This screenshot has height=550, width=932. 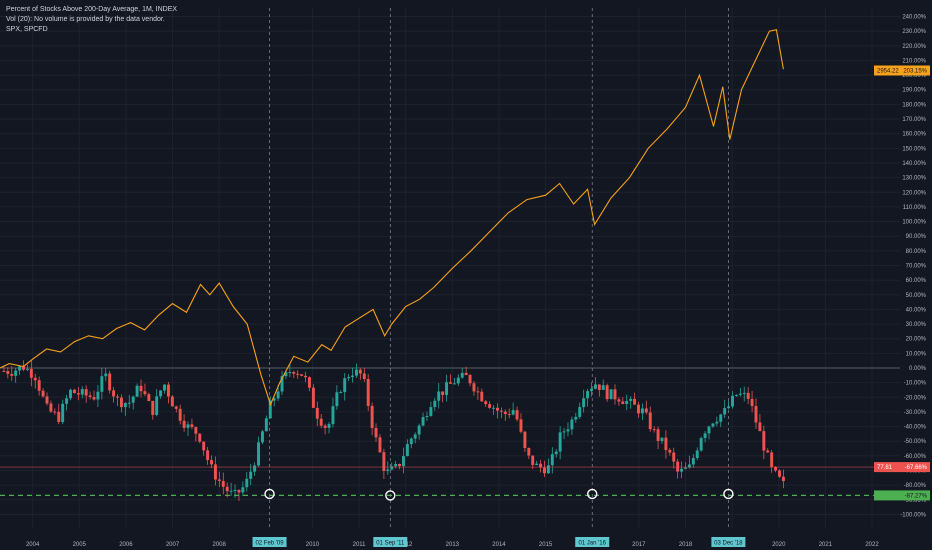 I want to click on y-tick-label: 10.00%, so click(x=916, y=354).